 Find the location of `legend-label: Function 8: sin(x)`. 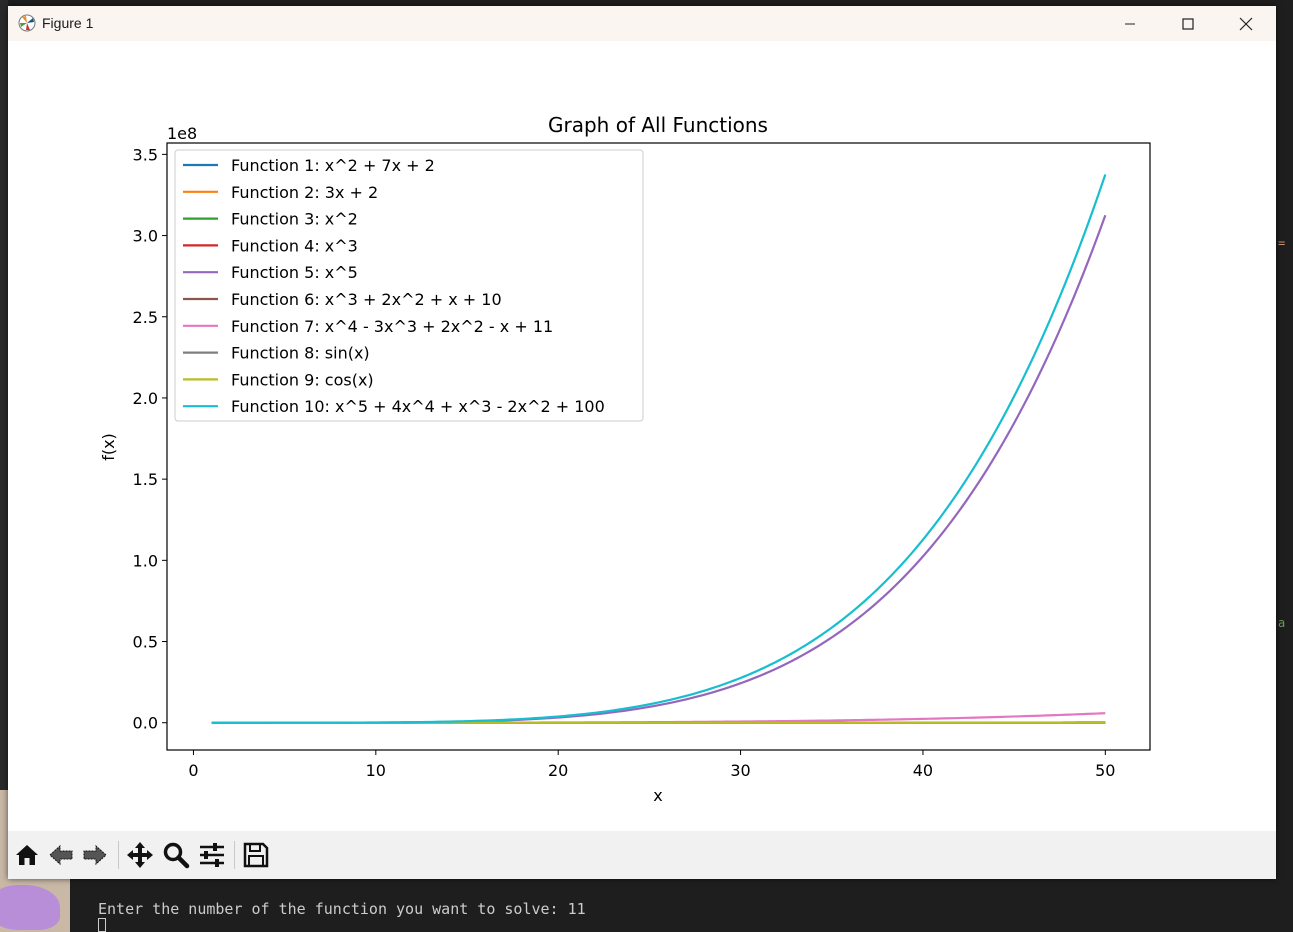

legend-label: Function 8: sin(x) is located at coordinates (300, 353).